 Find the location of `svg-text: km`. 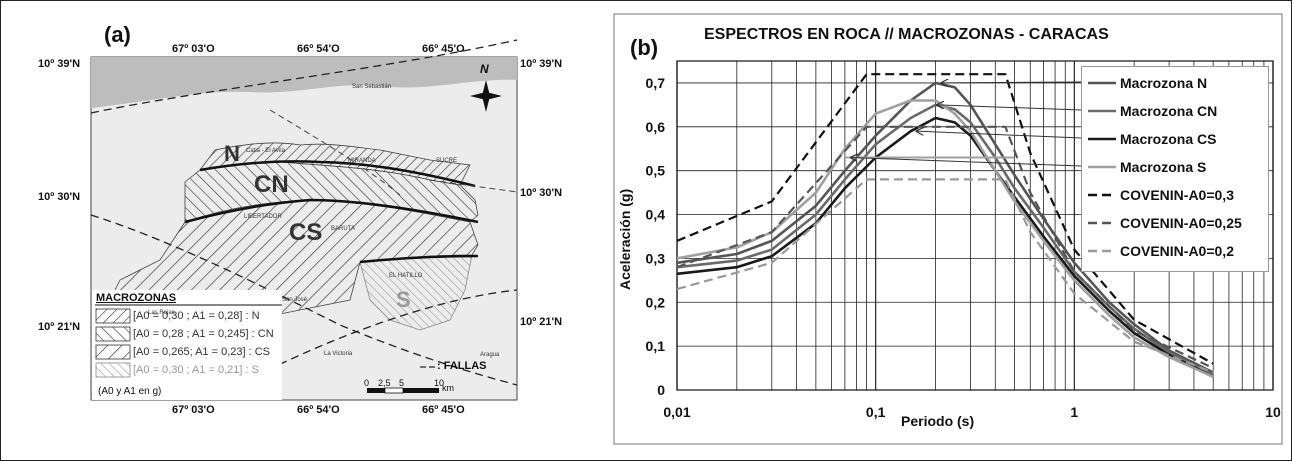

svg-text: km is located at coordinates (448, 388).